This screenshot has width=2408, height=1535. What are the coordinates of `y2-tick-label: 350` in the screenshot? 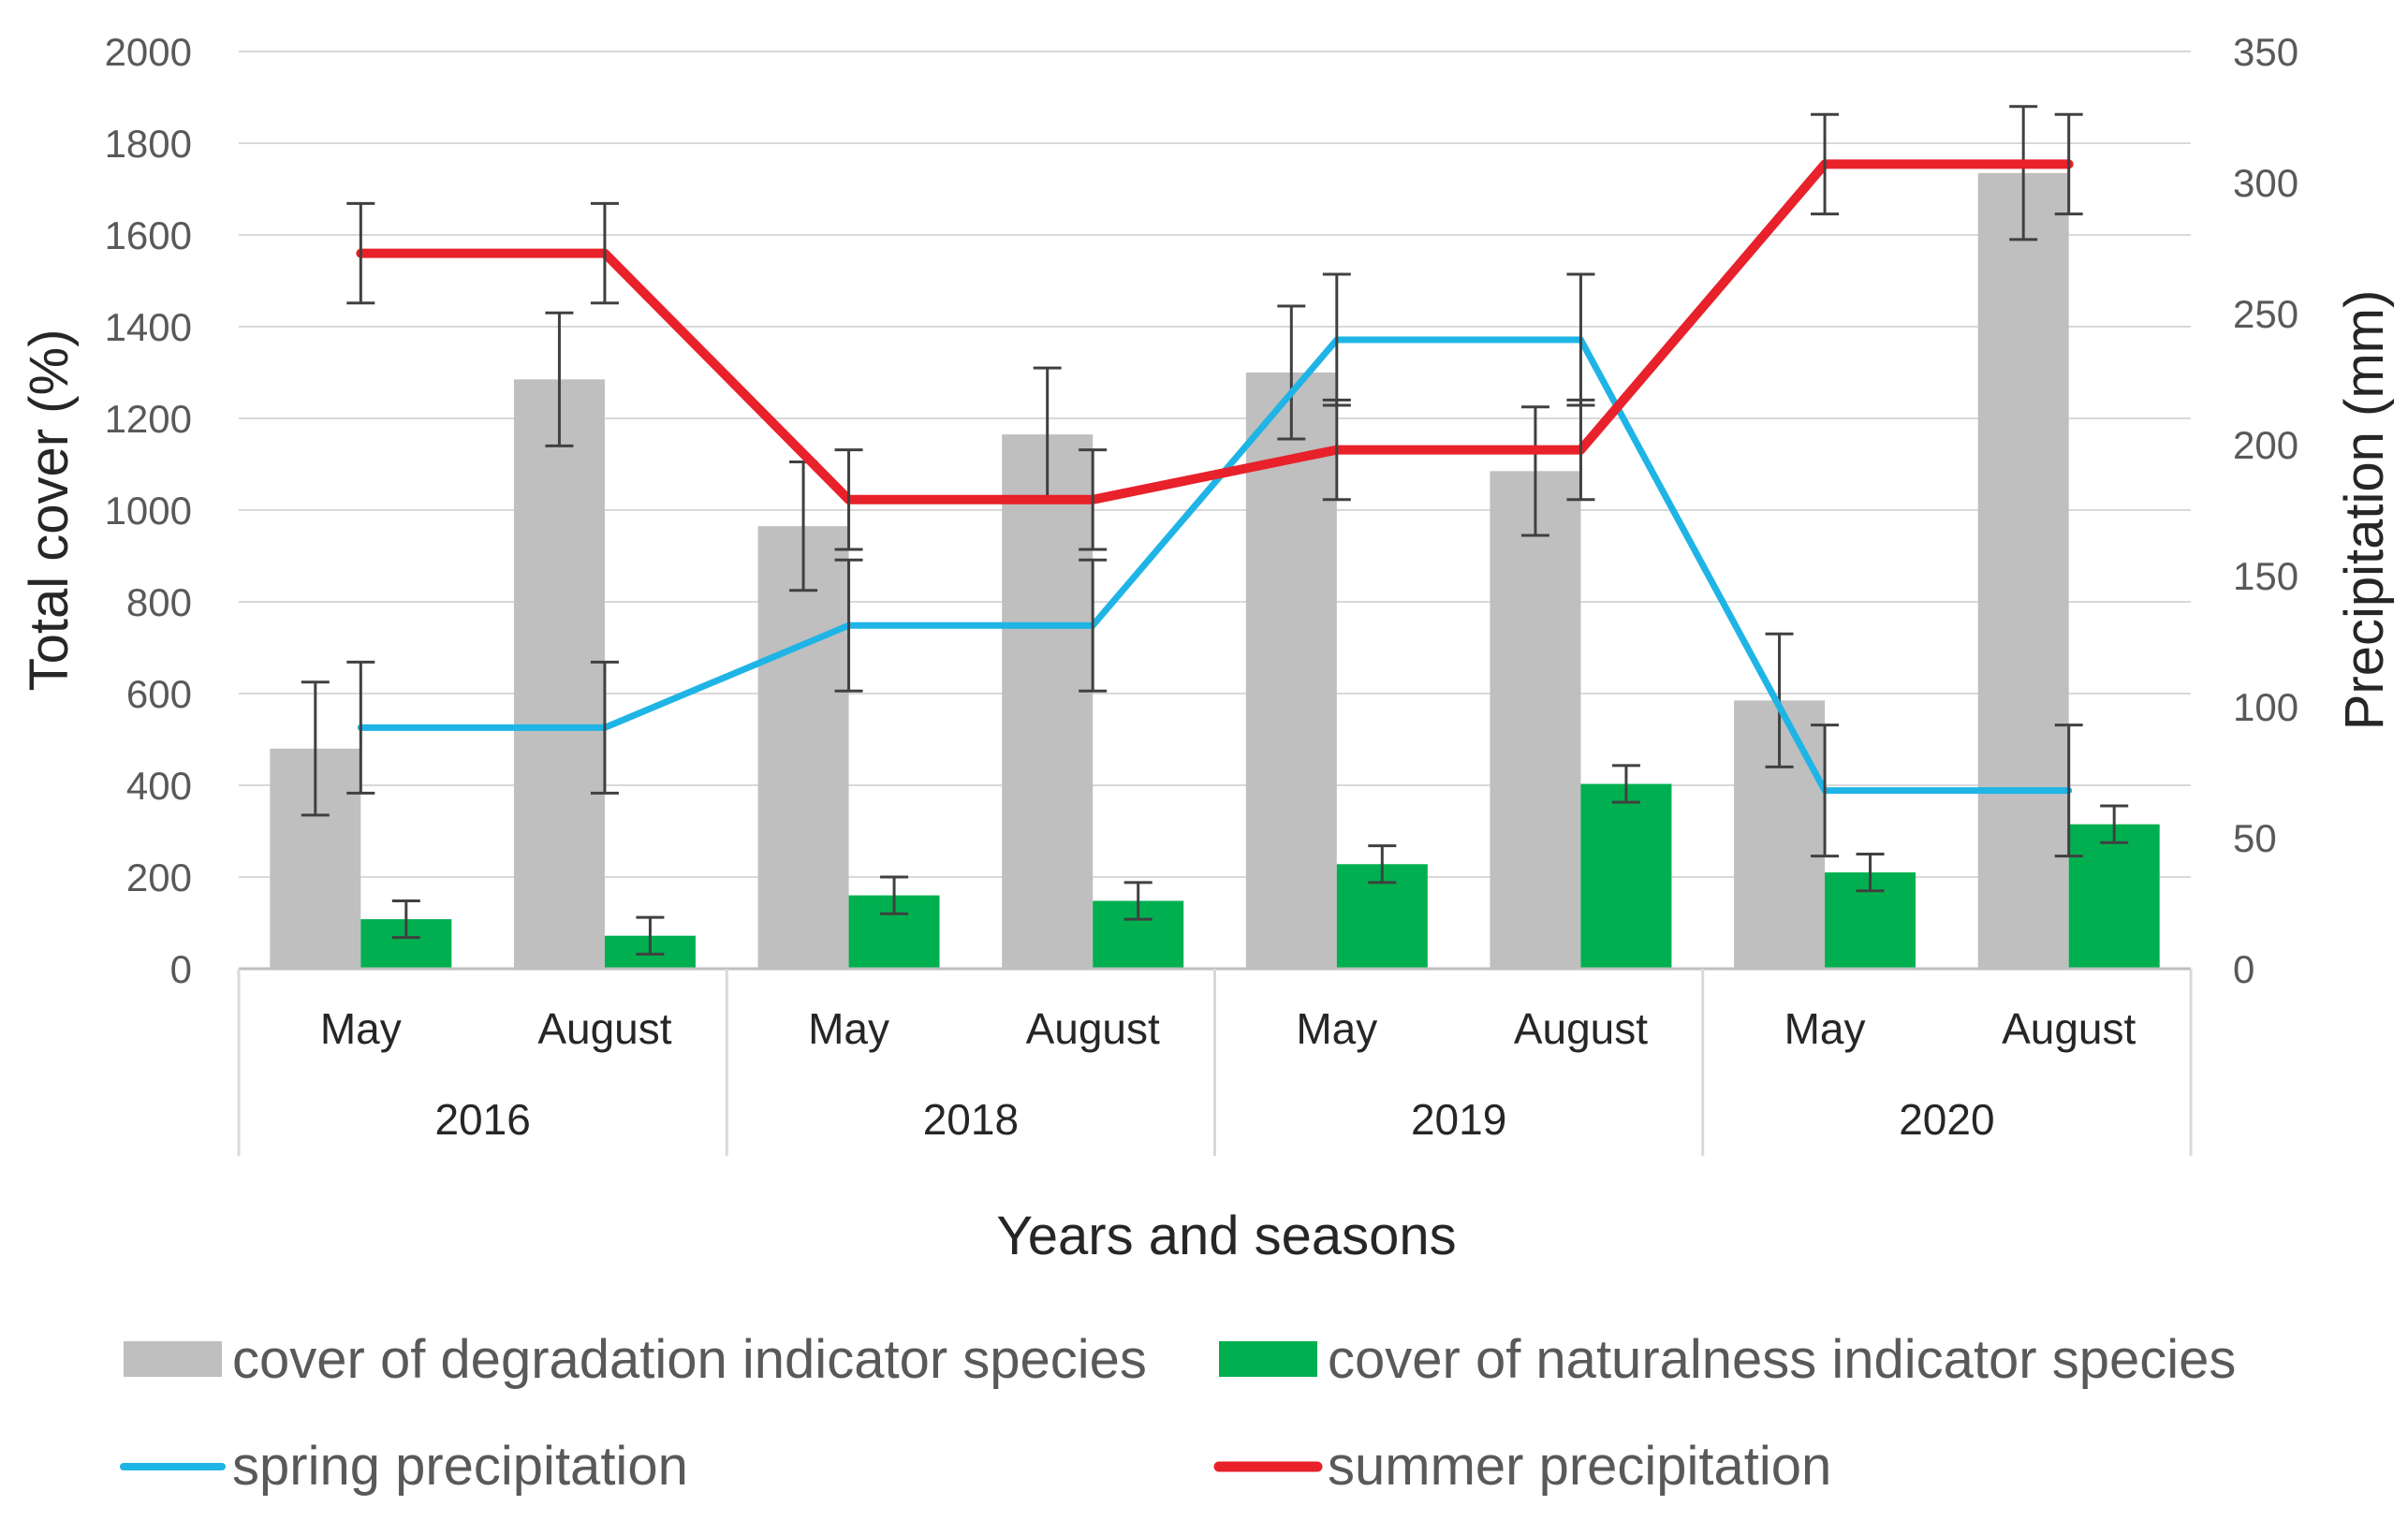 It's located at (2265, 52).